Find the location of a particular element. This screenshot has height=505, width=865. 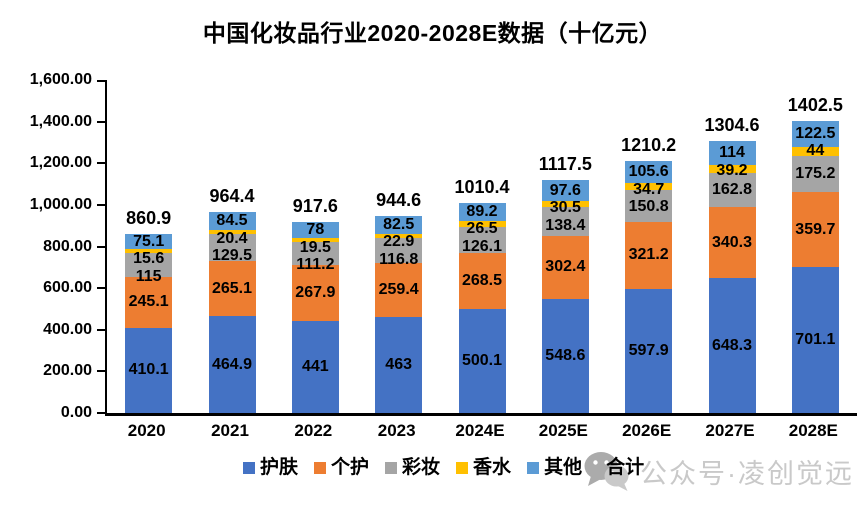

legend-item-香水: 香水 is located at coordinates (483, 467).